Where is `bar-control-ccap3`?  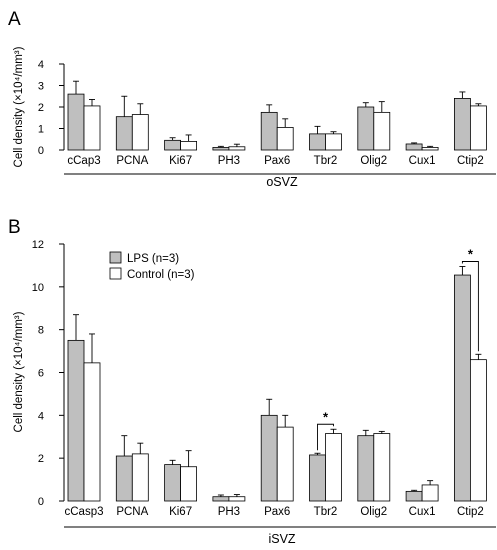 bar-control-ccap3 is located at coordinates (92, 128).